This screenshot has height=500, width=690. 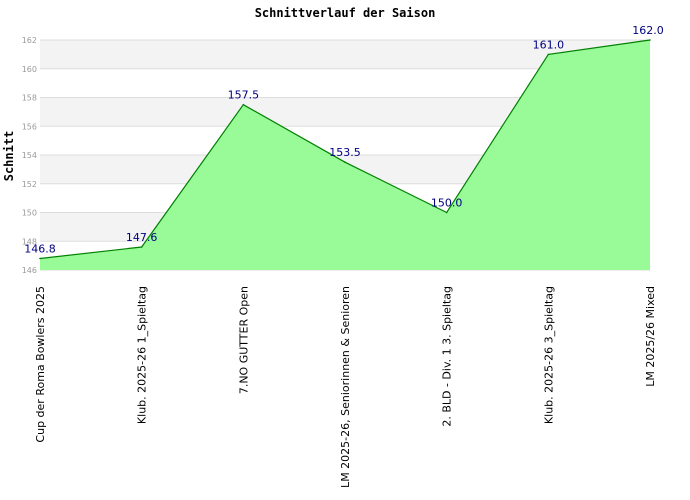 I want to click on y-axis-ticks: 146 148 150 152 154 156 158 160 162, so click(x=29, y=155).